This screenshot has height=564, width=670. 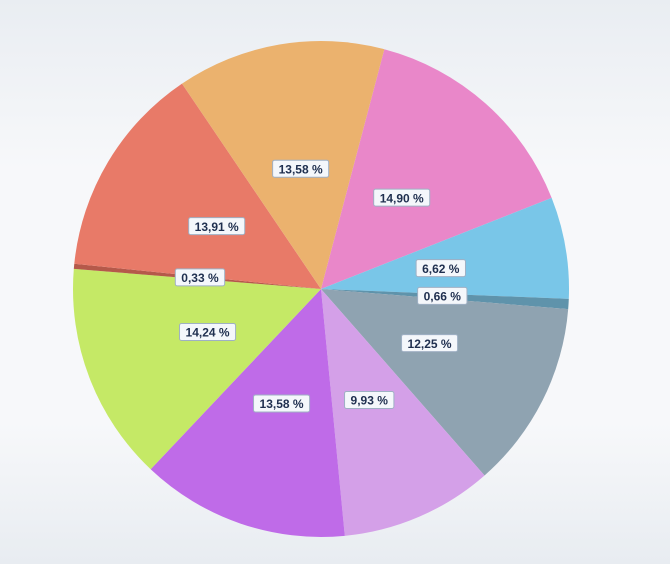 I want to click on data-label-text: 14,24 %, so click(x=208, y=333).